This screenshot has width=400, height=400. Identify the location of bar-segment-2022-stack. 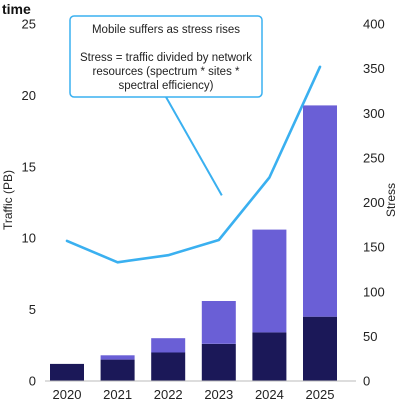
(168, 345).